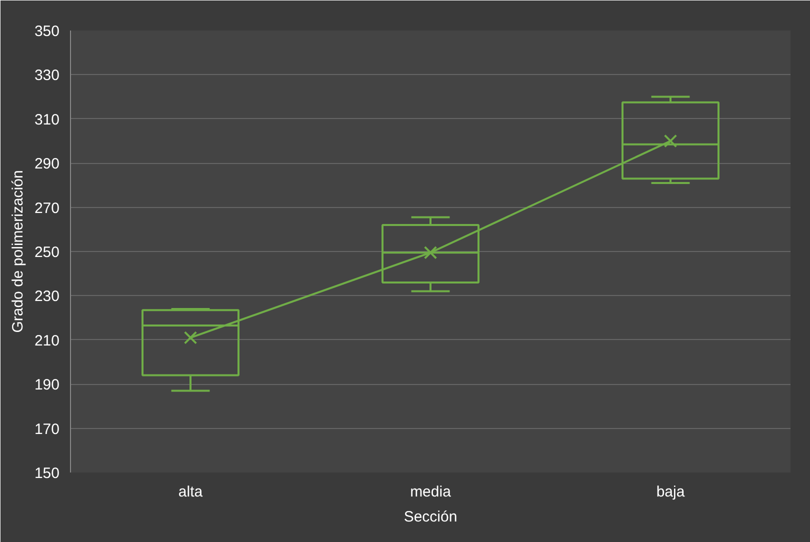  What do you see at coordinates (47, 75) in the screenshot?
I see `y-tick-label: 330` at bounding box center [47, 75].